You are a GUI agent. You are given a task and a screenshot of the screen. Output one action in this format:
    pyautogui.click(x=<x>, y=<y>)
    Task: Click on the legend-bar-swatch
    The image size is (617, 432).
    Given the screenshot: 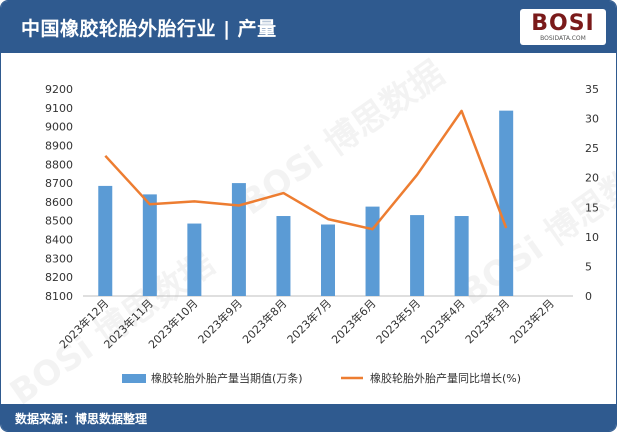 What is the action you would take?
    pyautogui.click(x=134, y=378)
    